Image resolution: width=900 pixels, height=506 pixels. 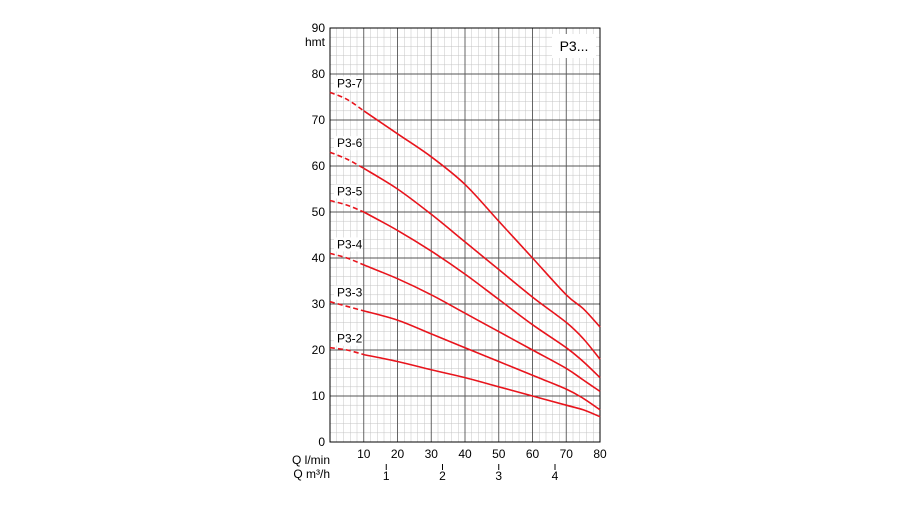 I want to click on y-axis-label: hmt, so click(x=315, y=42).